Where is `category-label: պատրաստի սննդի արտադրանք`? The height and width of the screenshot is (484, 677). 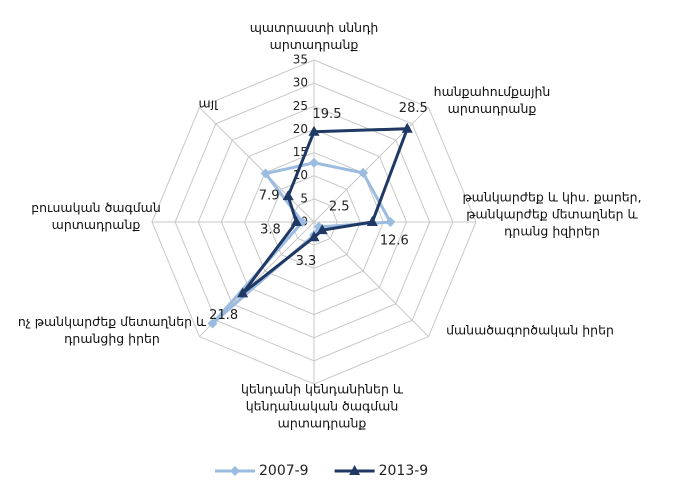
category-label: պատրաստի սննդի արտադրանք is located at coordinates (314, 36).